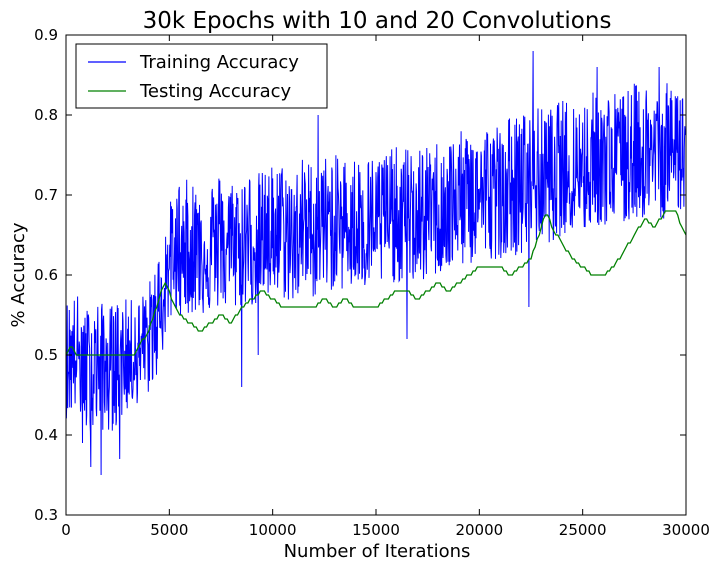 The image size is (721, 572). Describe the element at coordinates (46, 515) in the screenshot. I see `y-tick-label: 0.3` at that location.